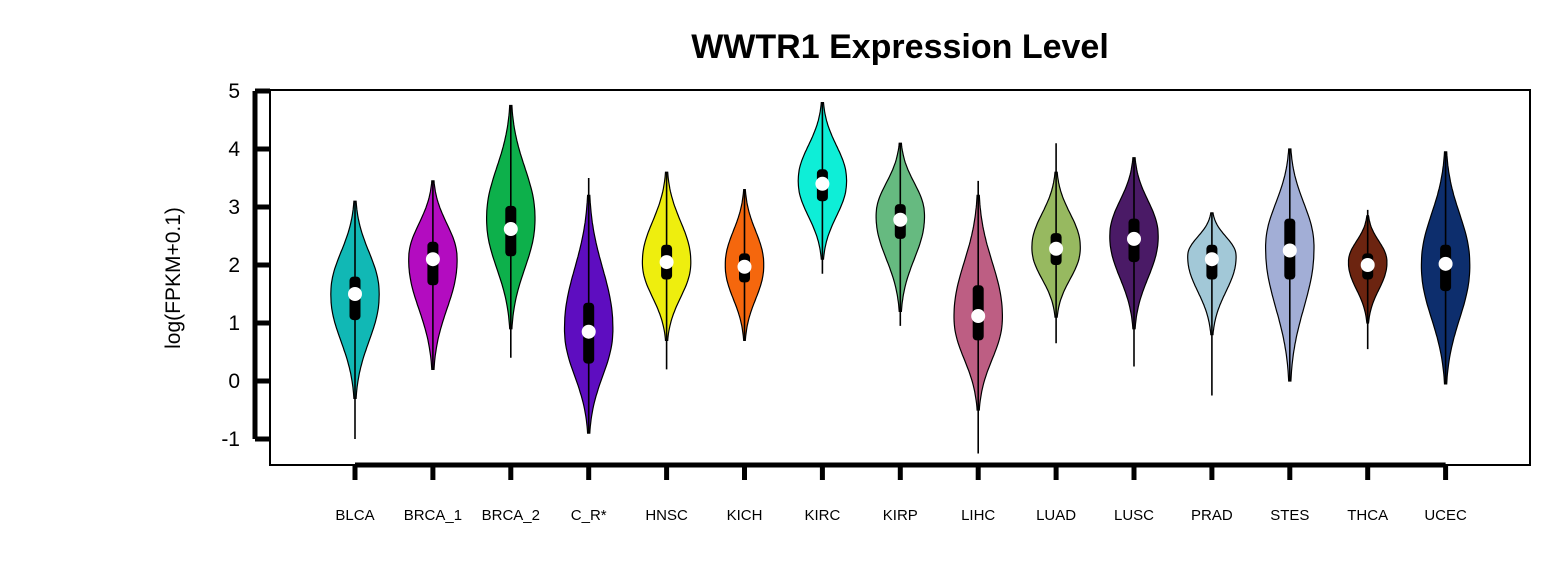 This screenshot has height=586, width=1560. I want to click on x-tick-label: LUAD, so click(1056, 515).